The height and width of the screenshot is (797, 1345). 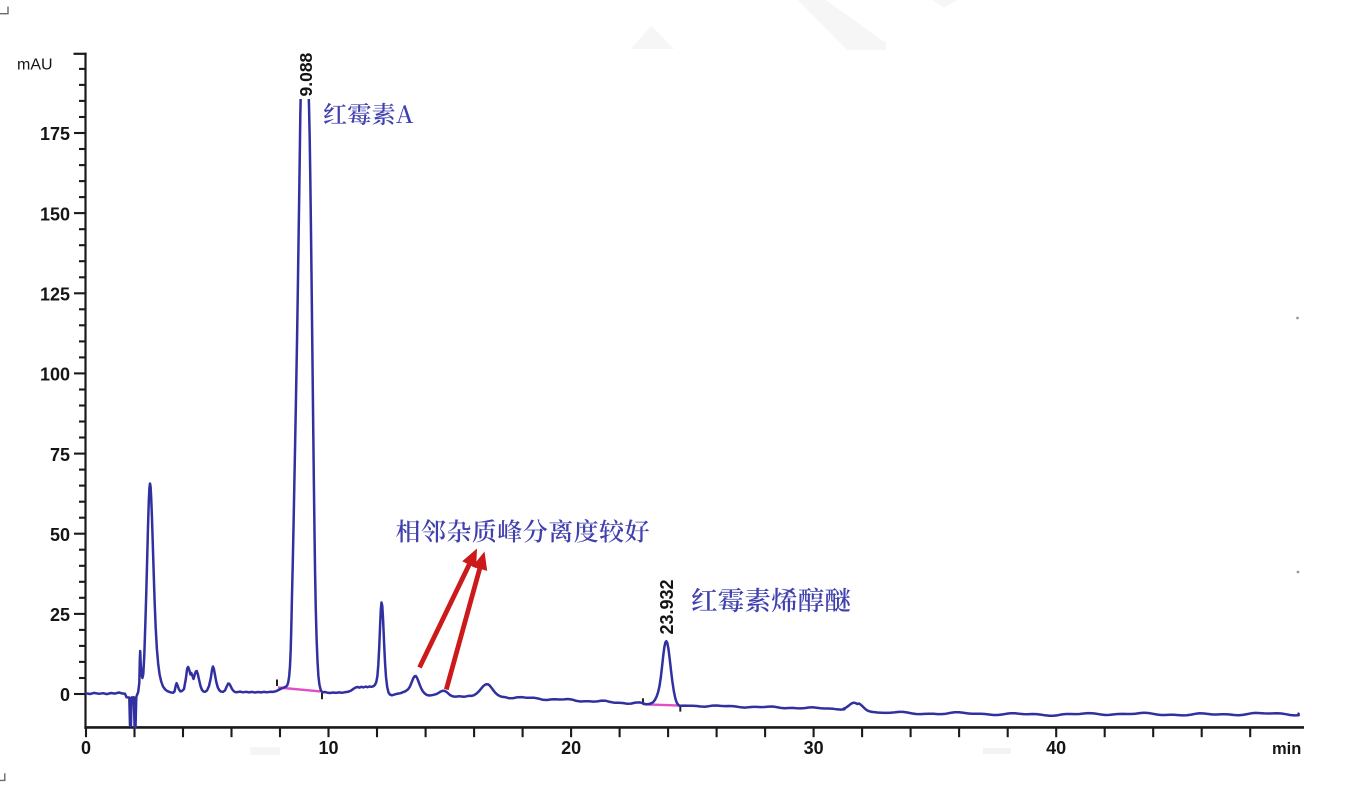 What do you see at coordinates (60, 455) in the screenshot?
I see `svg-text: 75` at bounding box center [60, 455].